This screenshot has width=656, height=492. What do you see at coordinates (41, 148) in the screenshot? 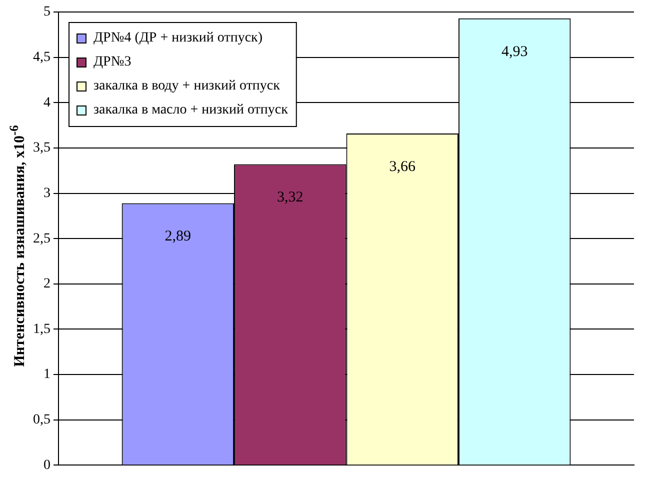
I see `y-tick-label: 3,5` at bounding box center [41, 148].